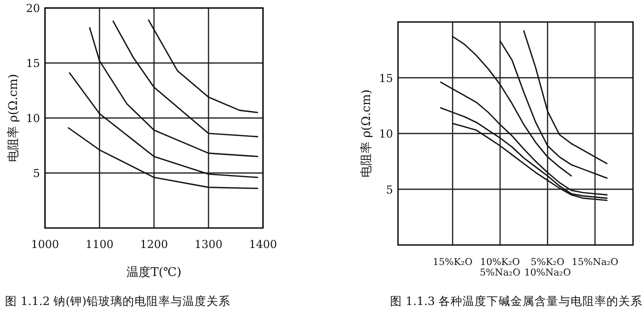 Image resolution: width=642 pixels, height=321 pixels. What do you see at coordinates (154, 244) in the screenshot?
I see `x-tick-label: 1200` at bounding box center [154, 244].